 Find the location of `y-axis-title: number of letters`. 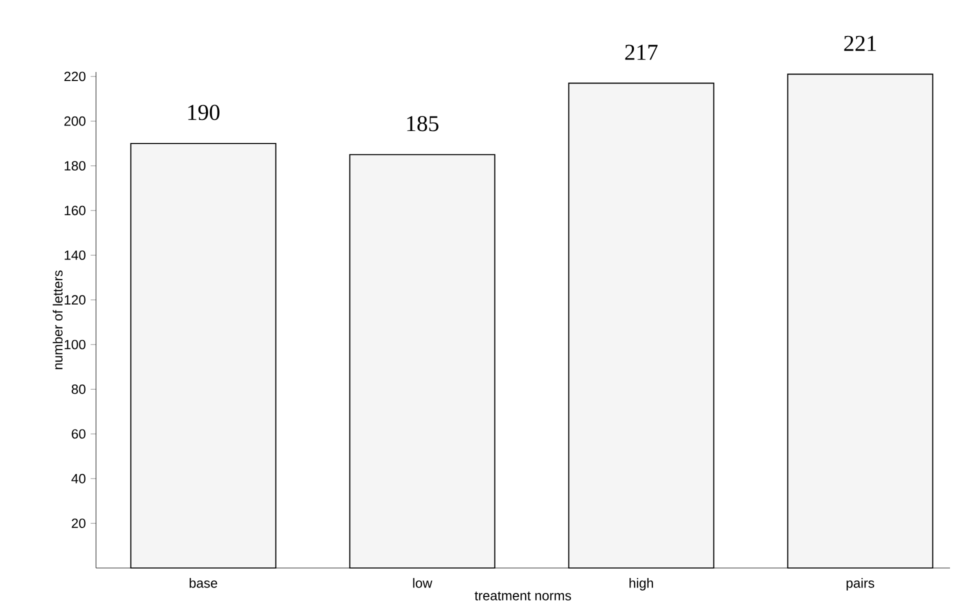

y-axis-title: number of letters is located at coordinates (57, 320).